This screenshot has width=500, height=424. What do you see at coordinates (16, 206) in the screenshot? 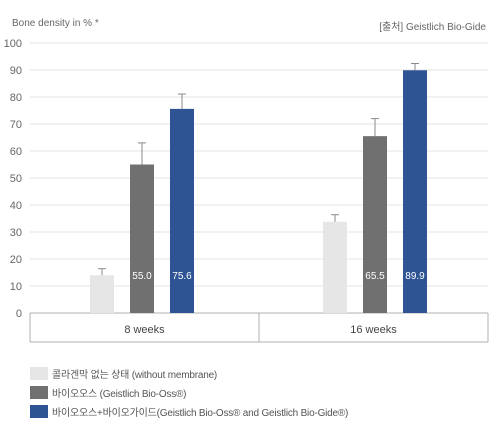
I see `y-tick-label: 40` at bounding box center [16, 206].